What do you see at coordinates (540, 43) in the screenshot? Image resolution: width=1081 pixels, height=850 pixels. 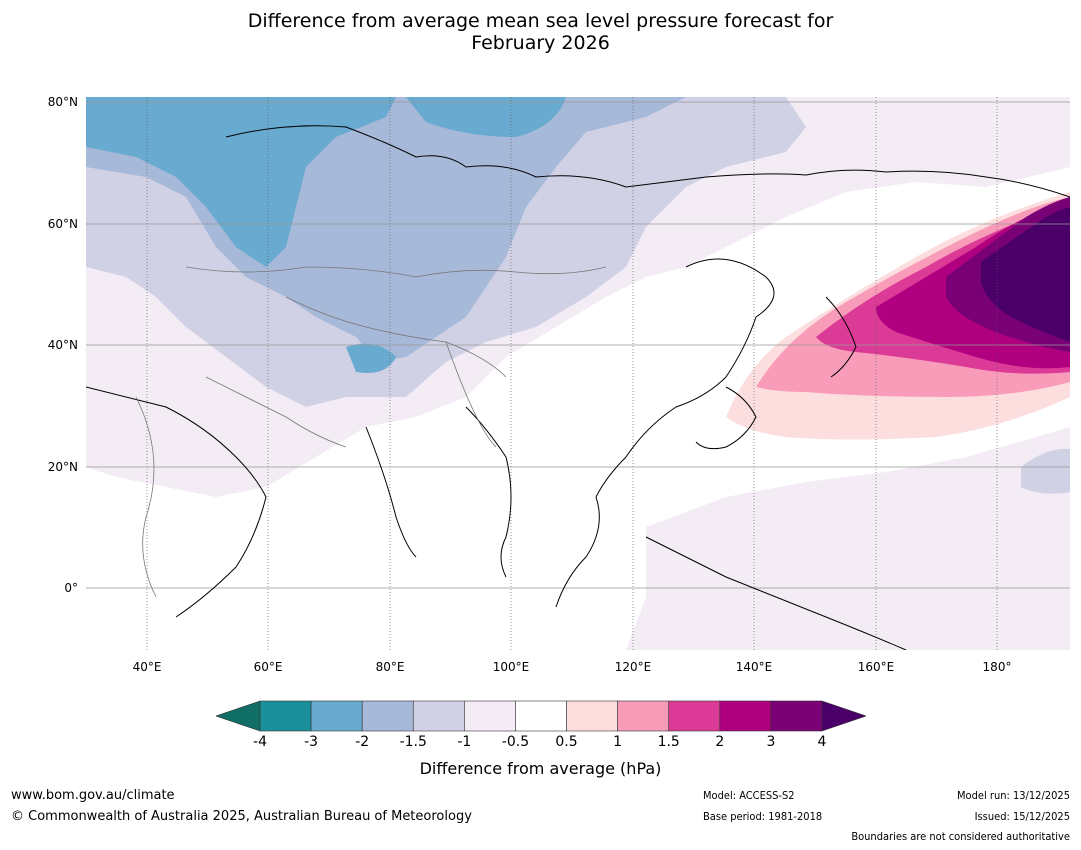 I see `title-line-2: February 2026` at bounding box center [540, 43].